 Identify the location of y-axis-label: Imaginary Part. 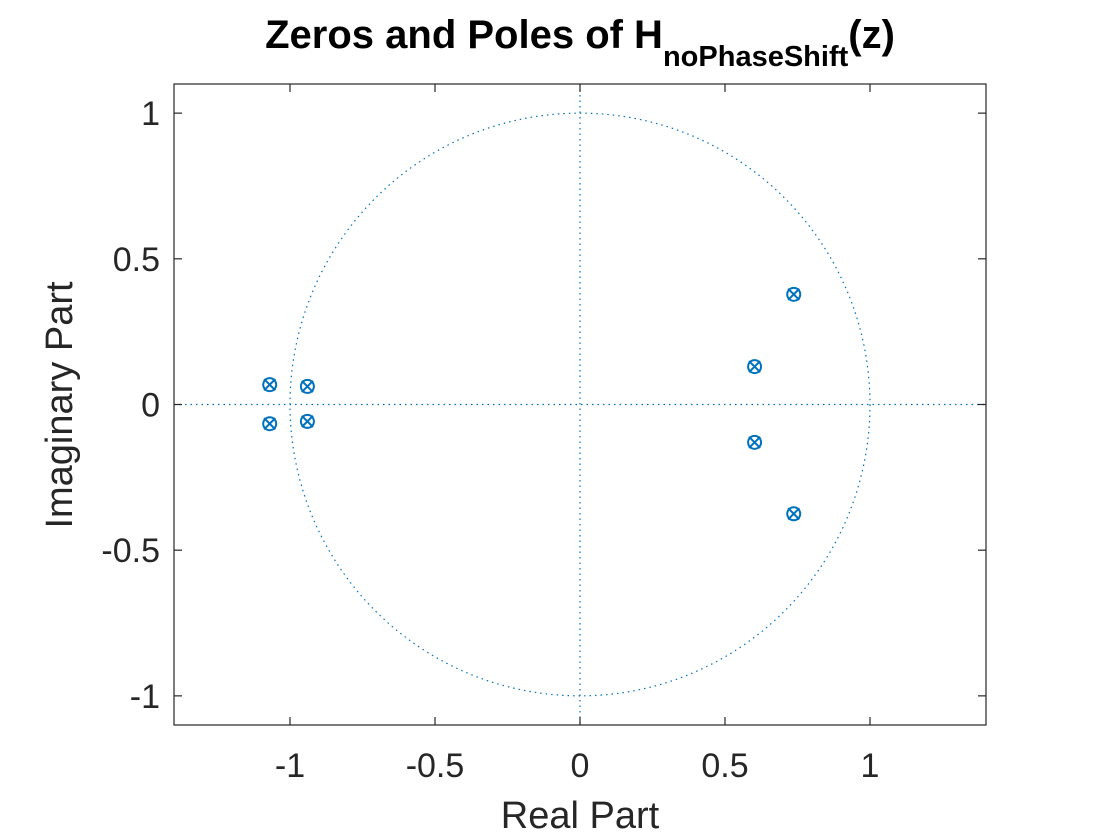
(60, 405).